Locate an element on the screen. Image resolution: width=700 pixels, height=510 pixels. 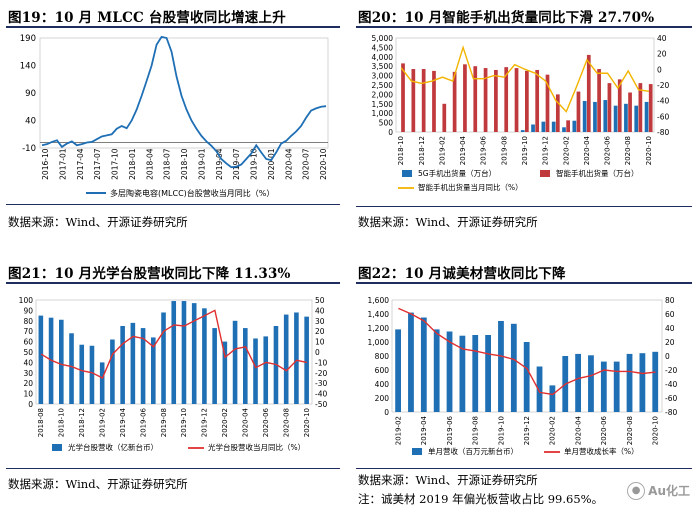
y-left-tick-label: 20 is located at coordinates (28, 383).